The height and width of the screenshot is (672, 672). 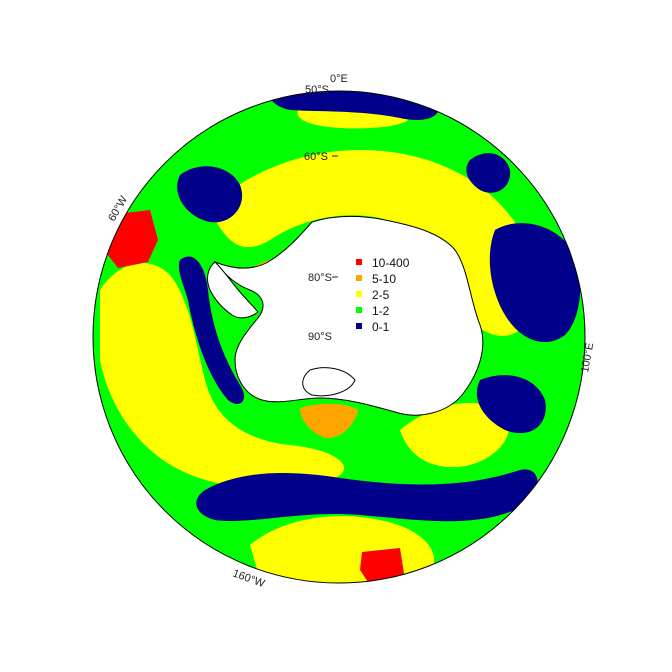 I want to click on region-blue-south-band, so click(x=367, y=495).